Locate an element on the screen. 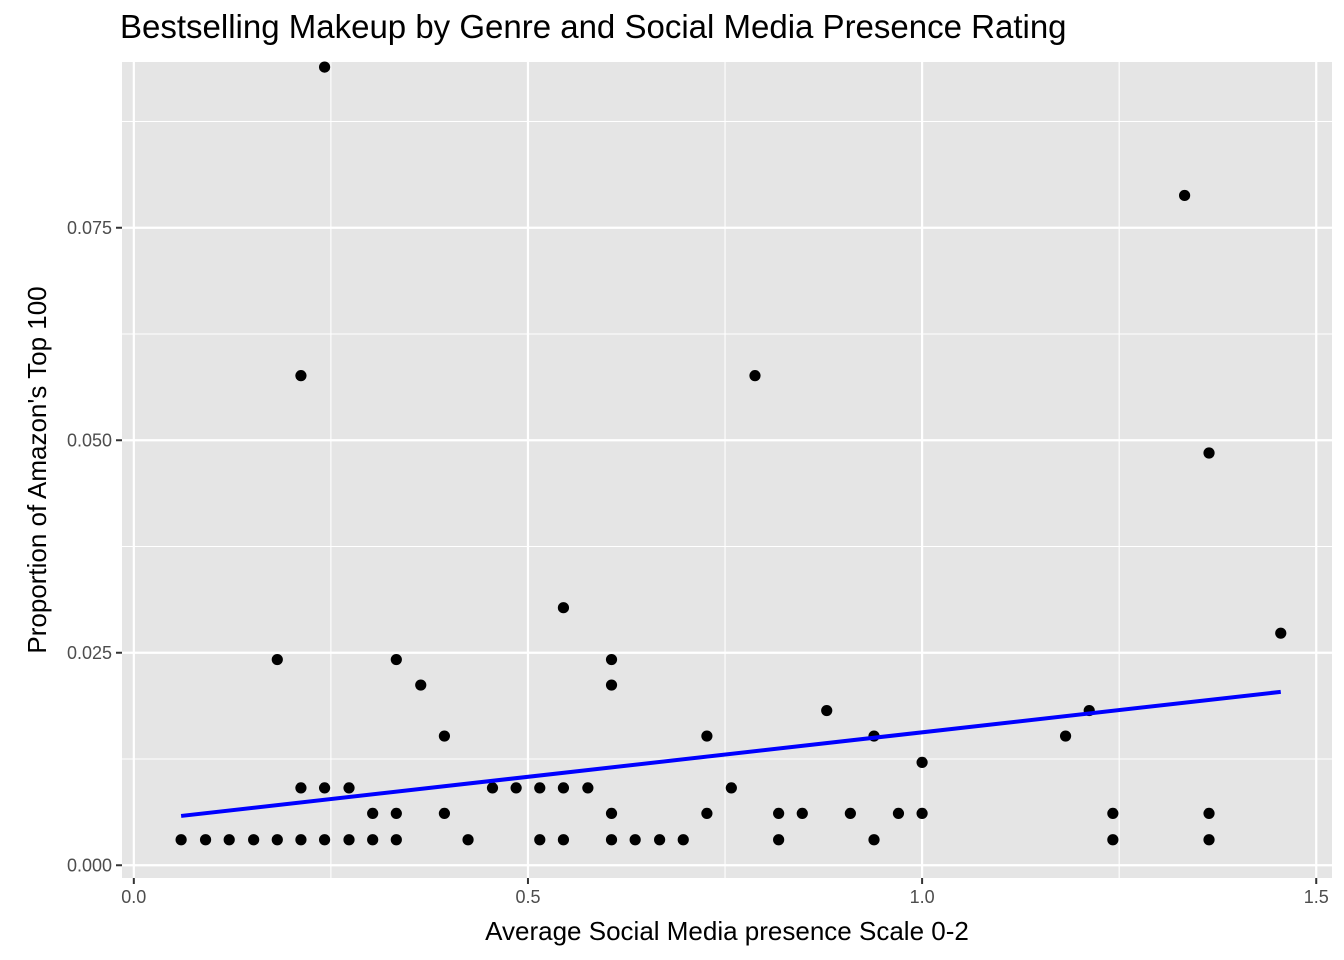 Image resolution: width=1344 pixels, height=960 pixels. trend-line is located at coordinates (730, 753).